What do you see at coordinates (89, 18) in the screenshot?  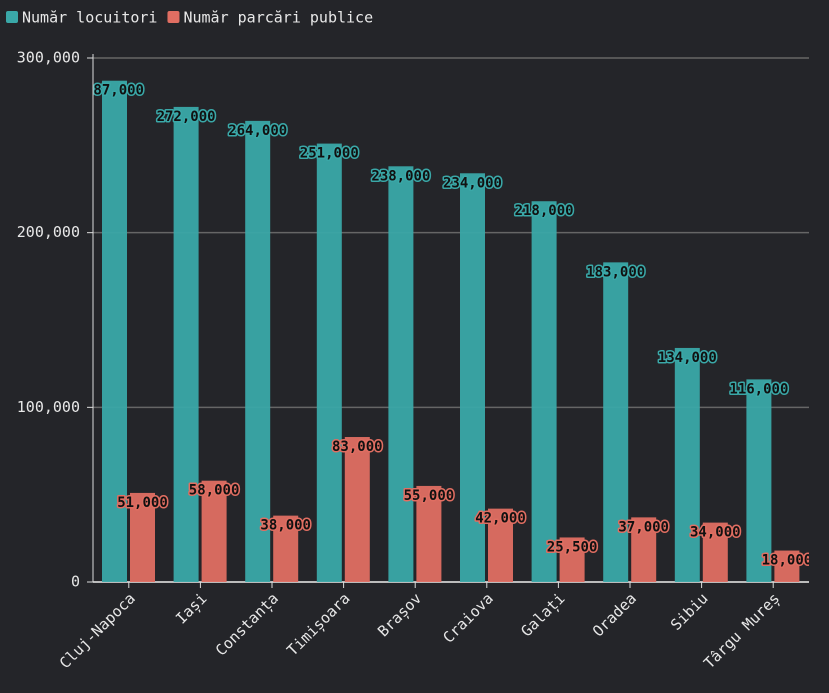 I see `legend-label: Număr locuitori` at bounding box center [89, 18].